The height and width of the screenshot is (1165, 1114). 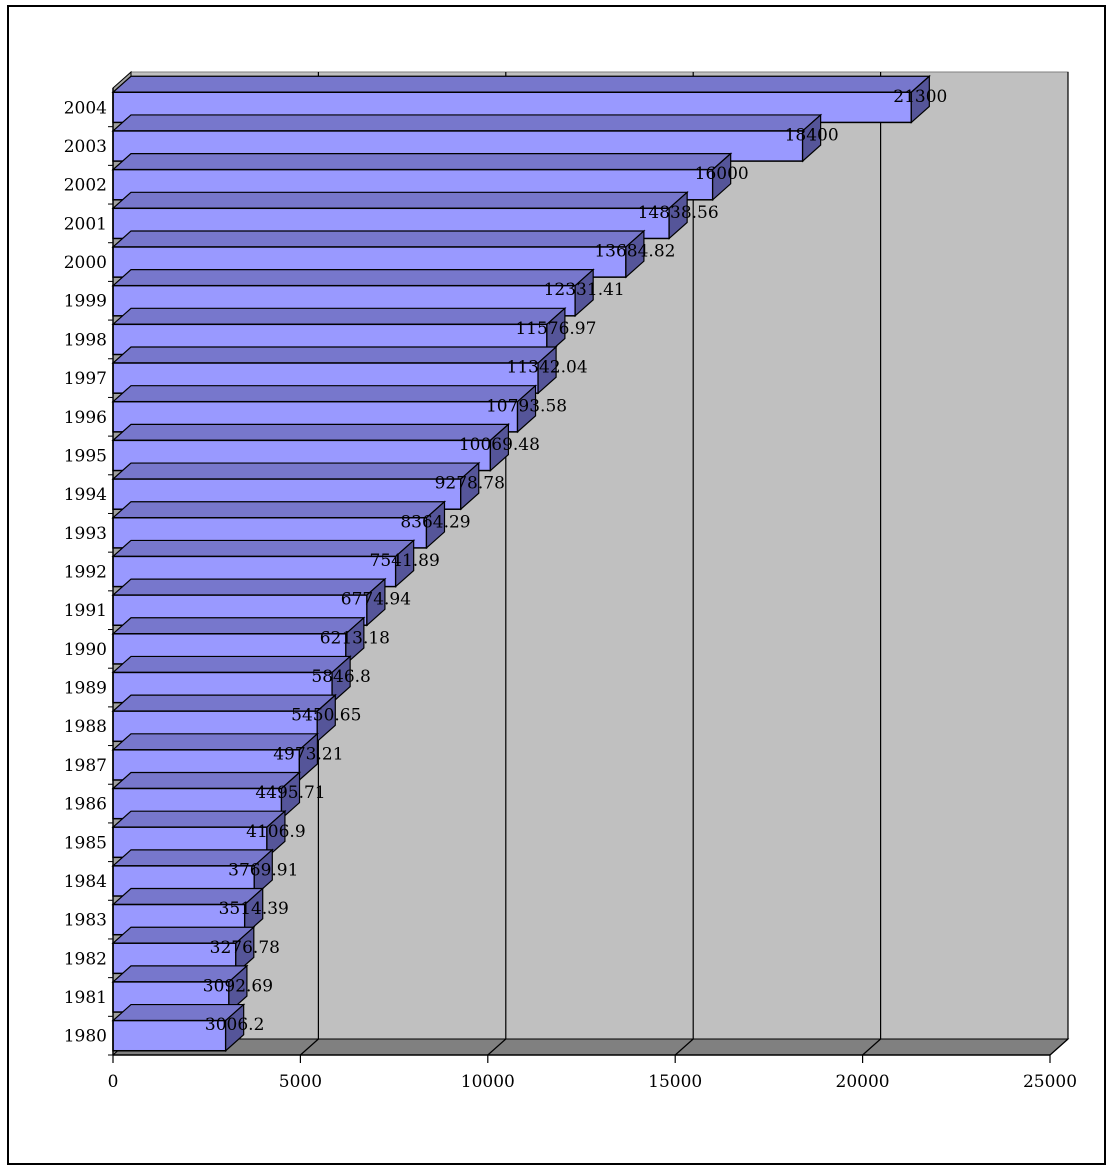 What do you see at coordinates (85, 108) in the screenshot?
I see `y-tick-label: 2004` at bounding box center [85, 108].